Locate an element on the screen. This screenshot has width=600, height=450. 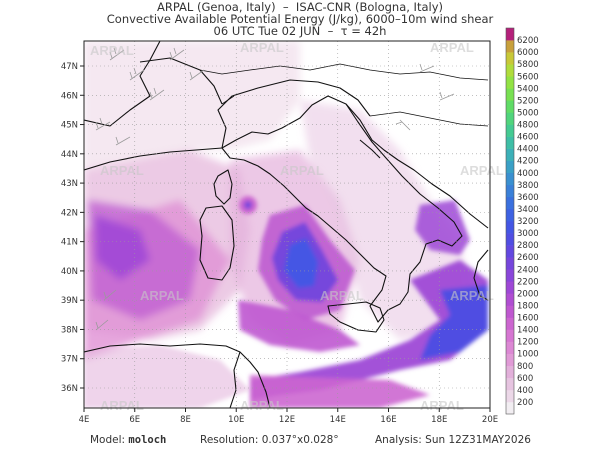
longitude-labels: 4E 6E 8E 10E 12E 14E 16E 18E 20E is located at coordinates (288, 416).